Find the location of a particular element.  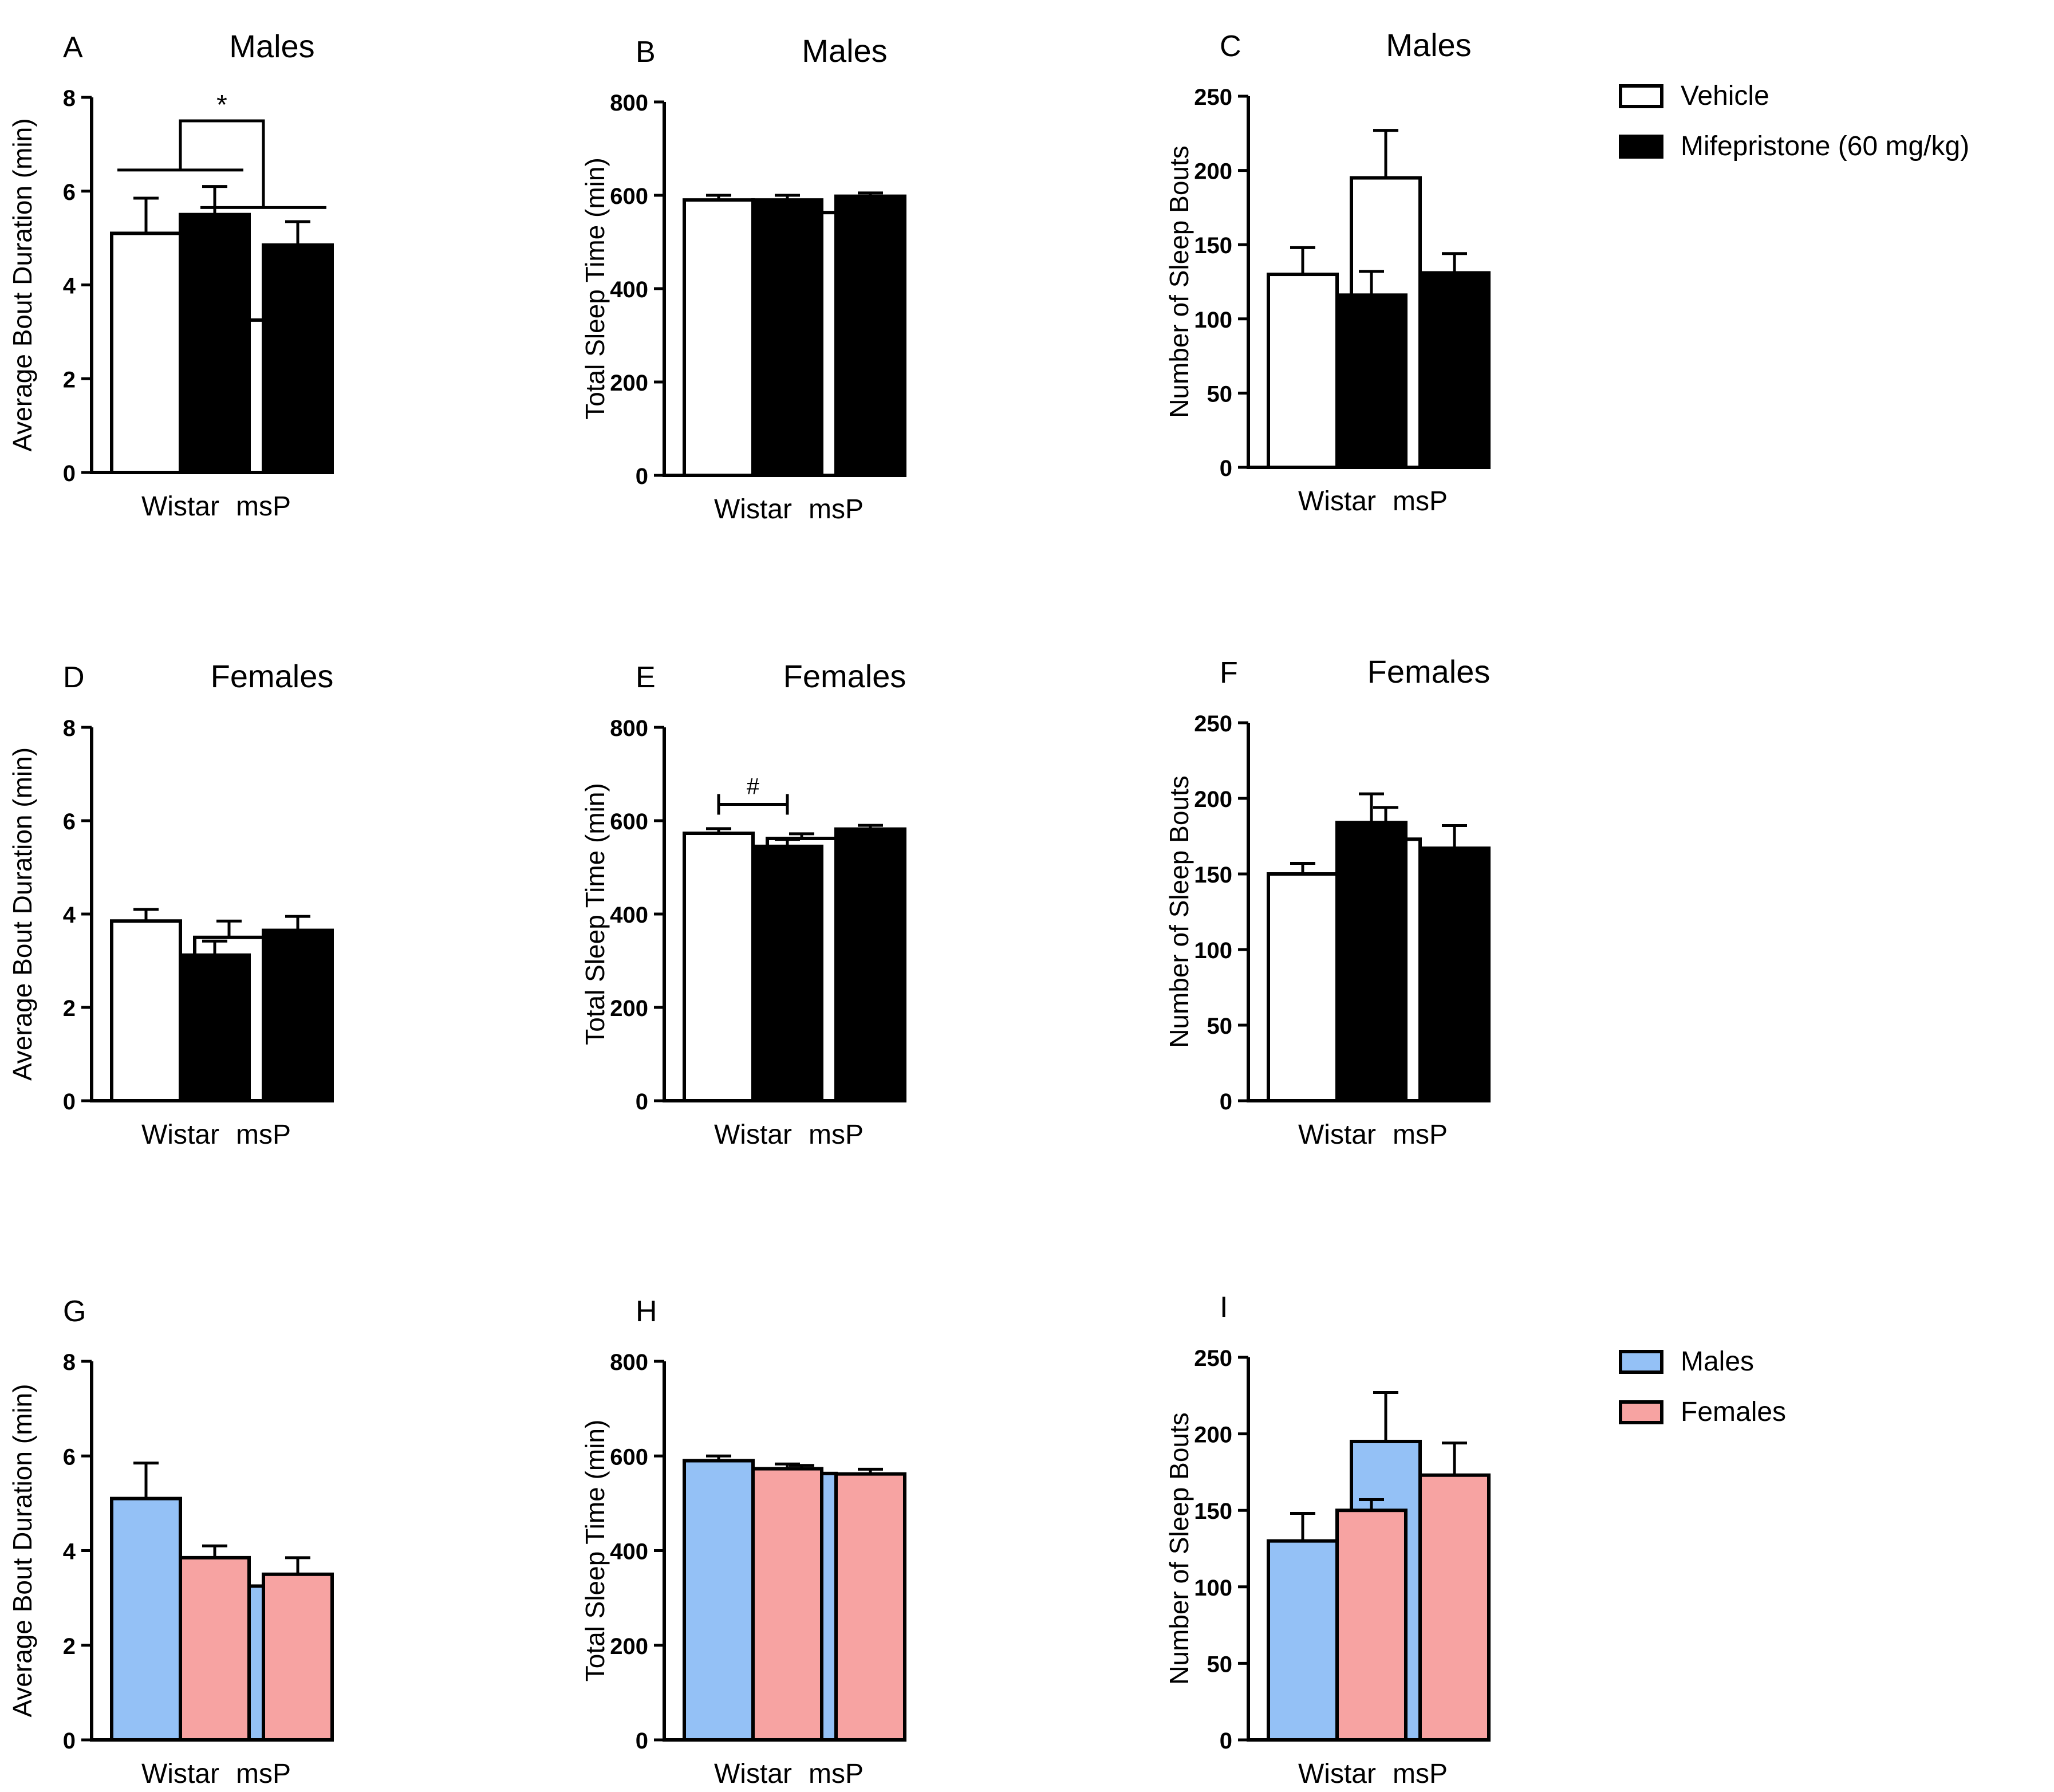

legend-2: Males Females is located at coordinates (1702, 1386).